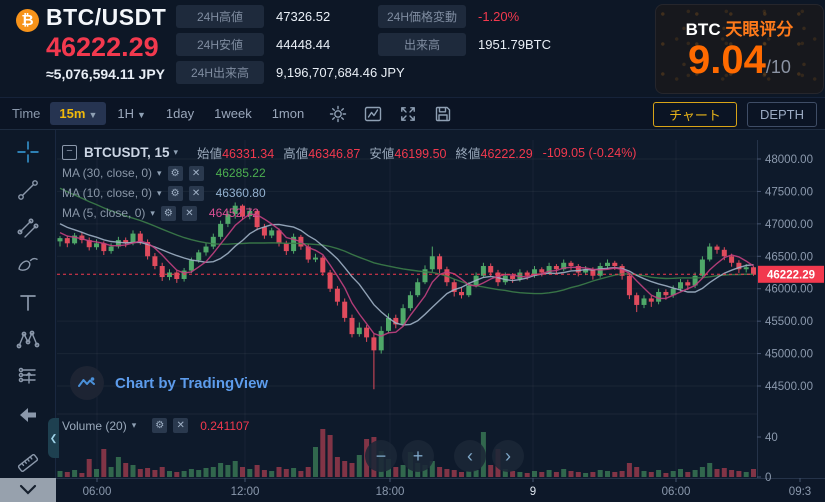  What do you see at coordinates (791, 275) in the screenshot?
I see `last-price-badge-text: 46222.29` at bounding box center [791, 275].